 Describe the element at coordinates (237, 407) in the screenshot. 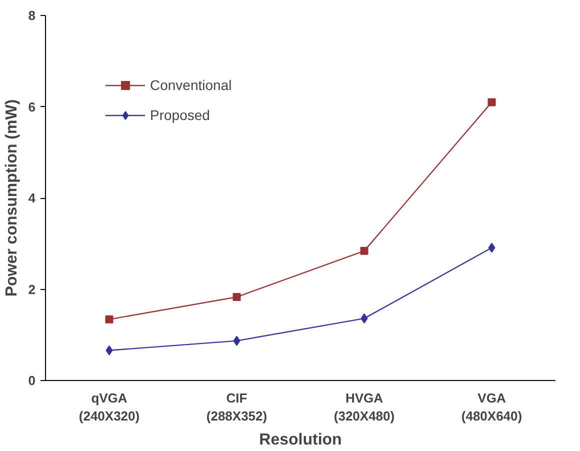

I see `x-tick-label: CIF (288X352)` at that location.